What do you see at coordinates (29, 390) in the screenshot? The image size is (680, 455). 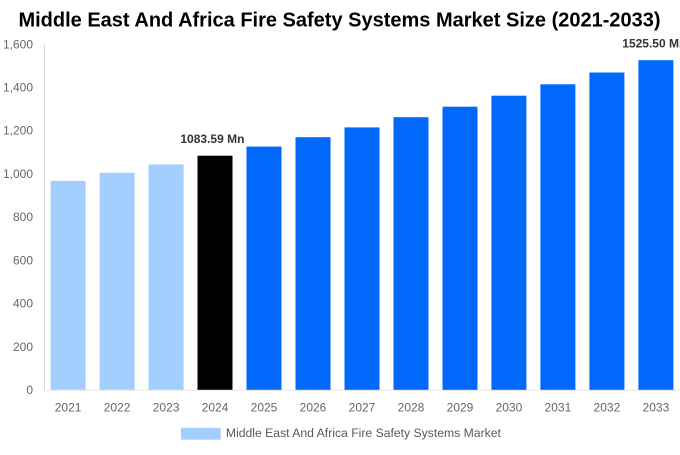 I see `svg-text: 0` at bounding box center [29, 390].